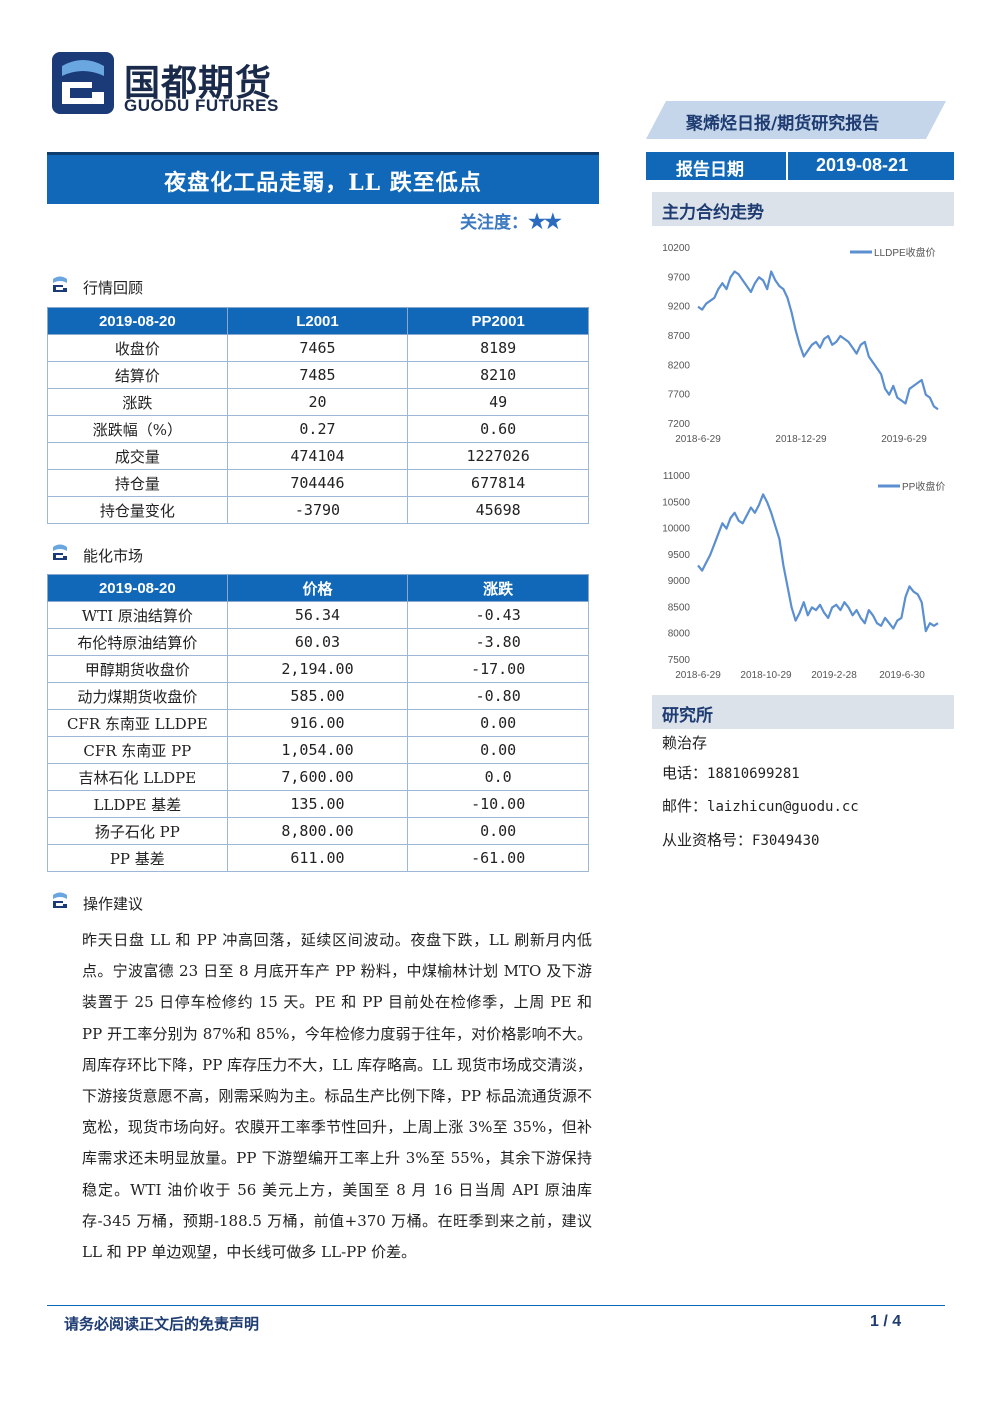  Describe the element at coordinates (137, 642) in the screenshot. I see `row-label: 布伦特原油结算价` at that location.